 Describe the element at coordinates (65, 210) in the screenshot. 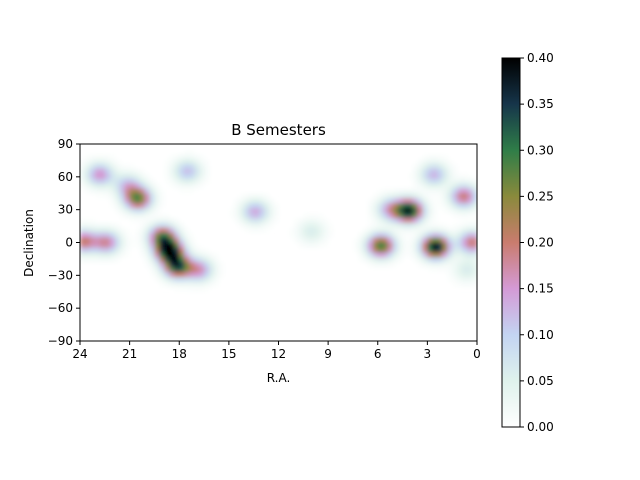

I see `y-tick-label: 30` at that location.